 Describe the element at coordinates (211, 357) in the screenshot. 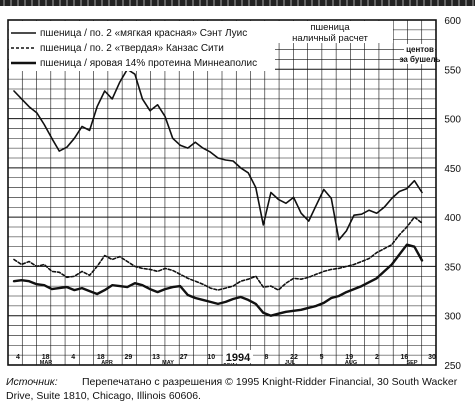

I see `x-tick-label: 10` at that location.